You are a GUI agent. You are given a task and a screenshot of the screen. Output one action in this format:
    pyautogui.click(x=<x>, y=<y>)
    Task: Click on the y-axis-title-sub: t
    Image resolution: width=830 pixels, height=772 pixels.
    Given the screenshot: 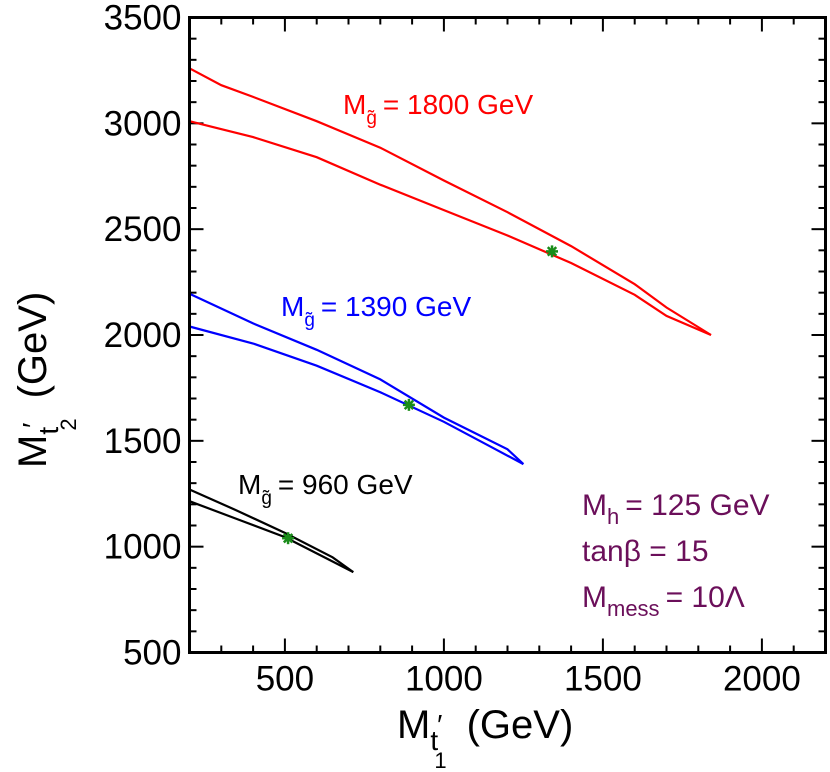 What is the action you would take?
    pyautogui.click(x=48, y=431)
    